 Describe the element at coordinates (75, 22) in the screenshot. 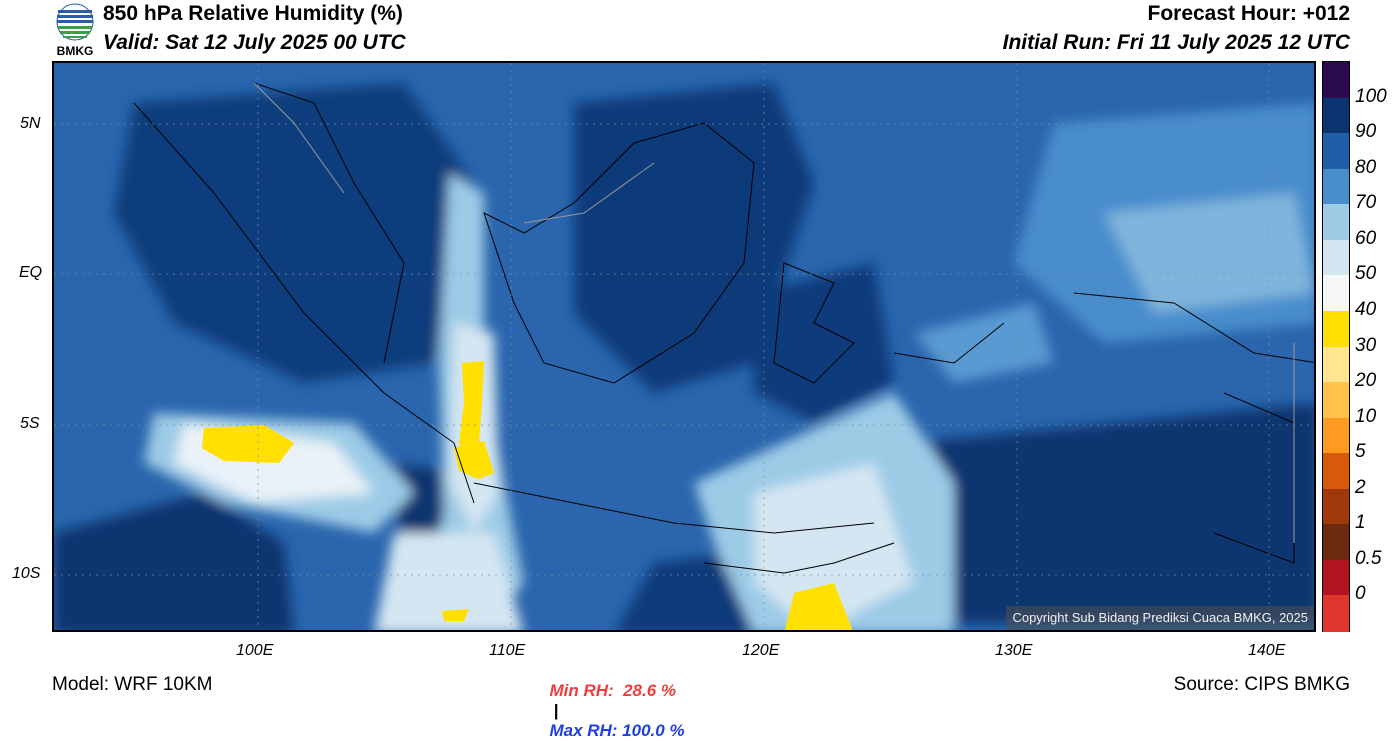

I see `bmkg-logo-icon` at that location.